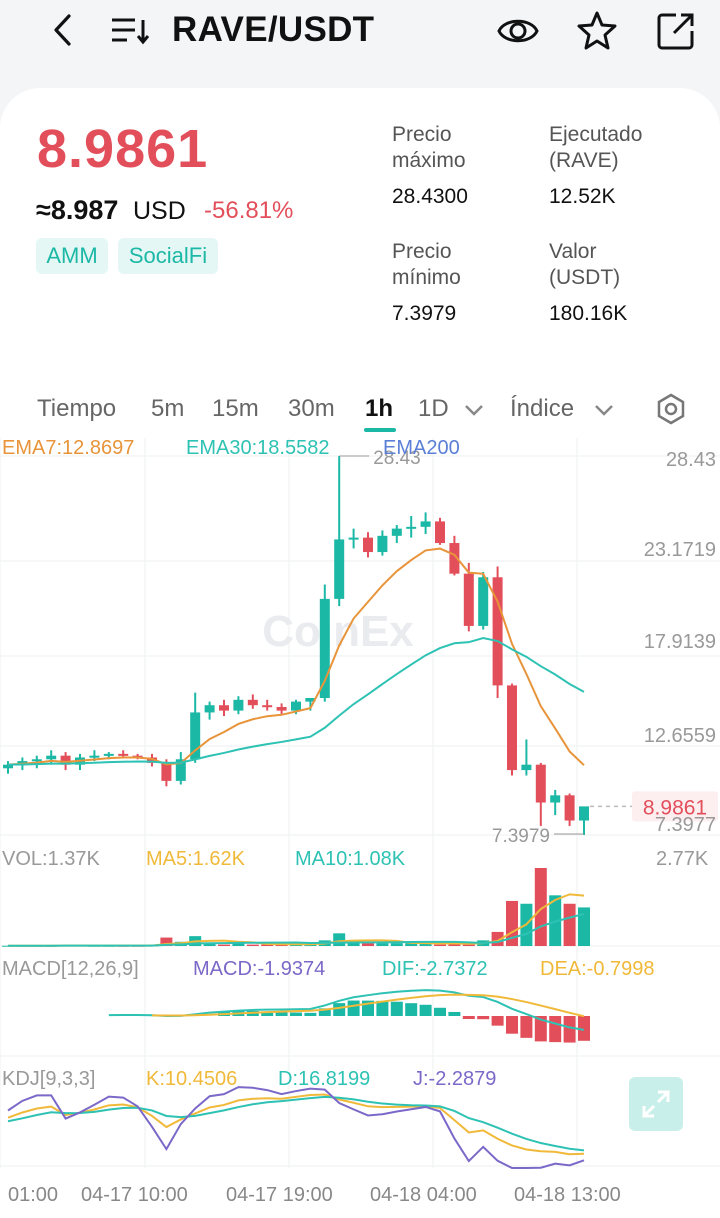  Describe the element at coordinates (296, 907) in the screenshot. I see `volume-bars` at that location.